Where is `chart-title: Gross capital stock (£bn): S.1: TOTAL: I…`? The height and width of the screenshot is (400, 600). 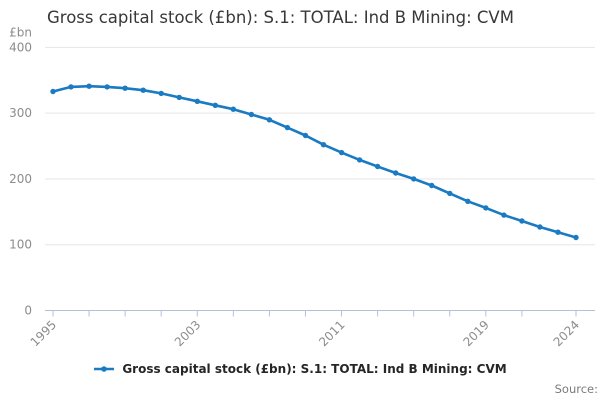 chart-title: Gross capital stock (£bn): S.1: TOTAL: I… is located at coordinates (280, 17).